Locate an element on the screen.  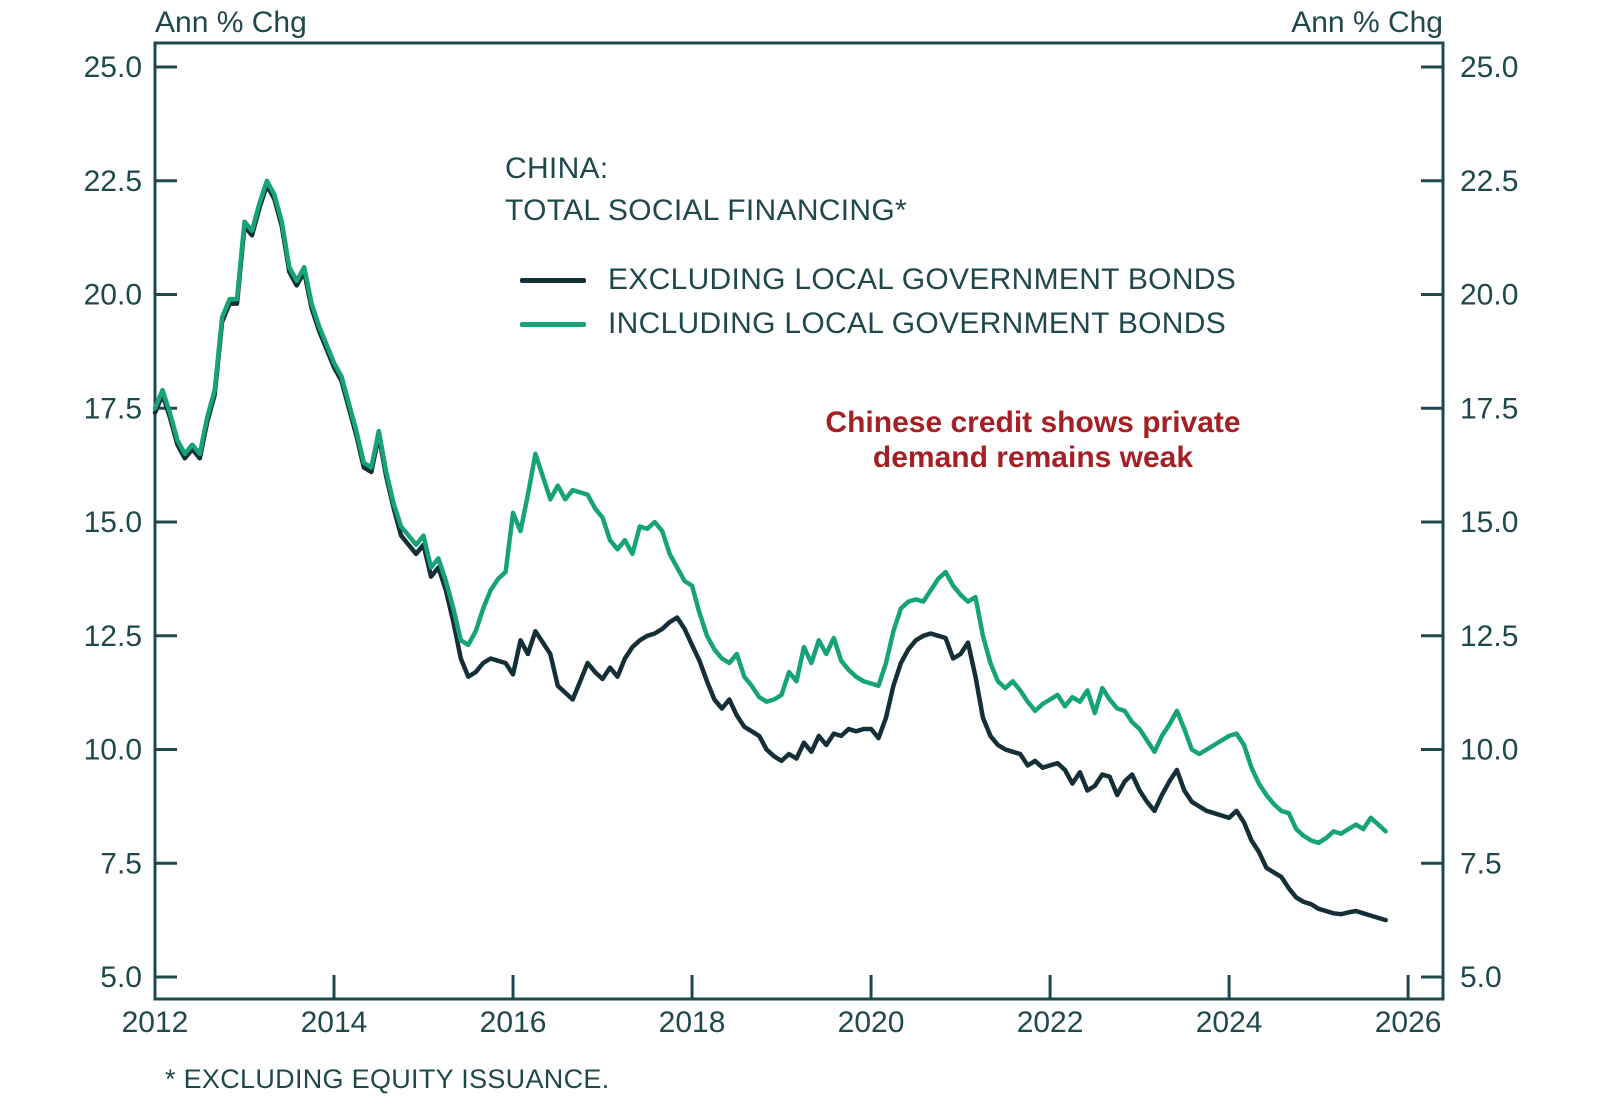
y-tick-label-right: 17.5 is located at coordinates (1489, 408).